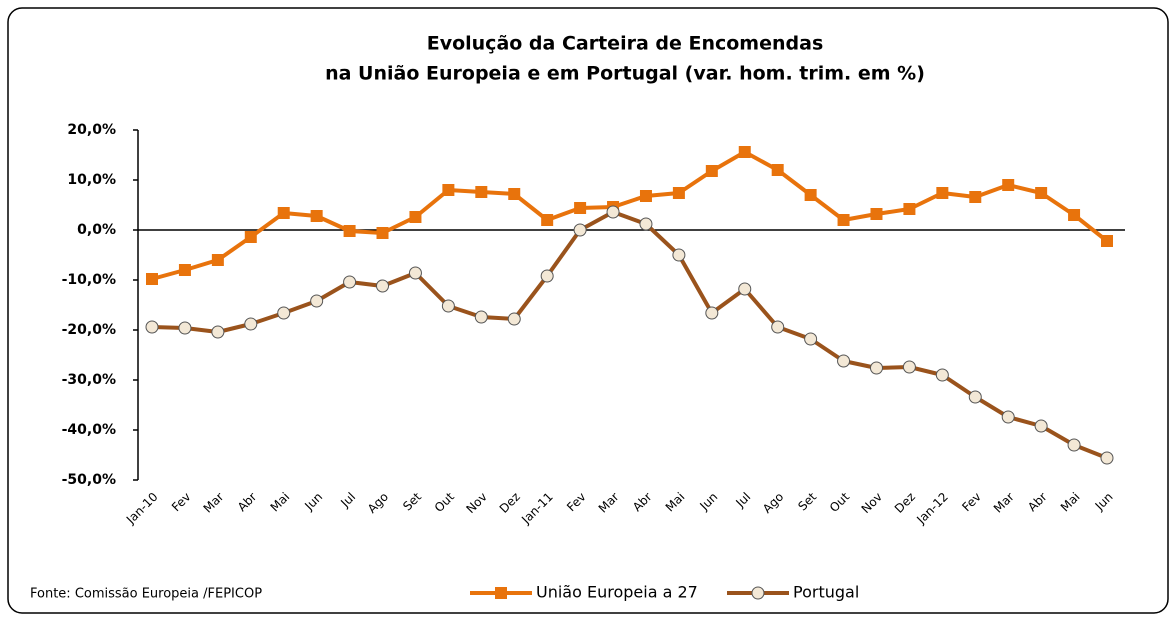 Image resolution: width=1176 pixels, height=617 pixels. Describe the element at coordinates (826, 592) in the screenshot. I see `legend-label: Portugal` at that location.